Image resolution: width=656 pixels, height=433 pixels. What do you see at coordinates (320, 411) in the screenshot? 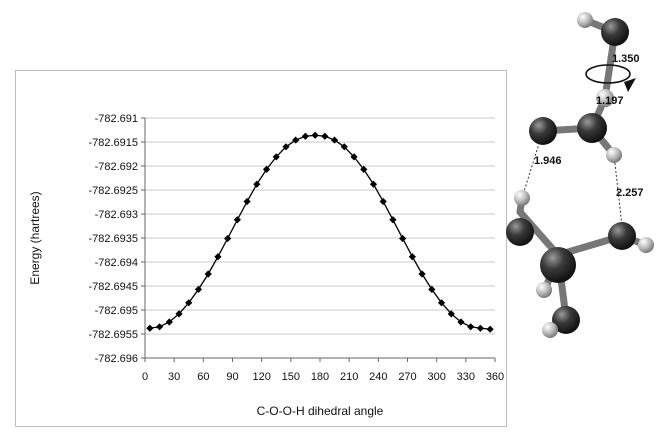
I see `x-axis-title: C-O-O-H dihedral angle` at bounding box center [320, 411].